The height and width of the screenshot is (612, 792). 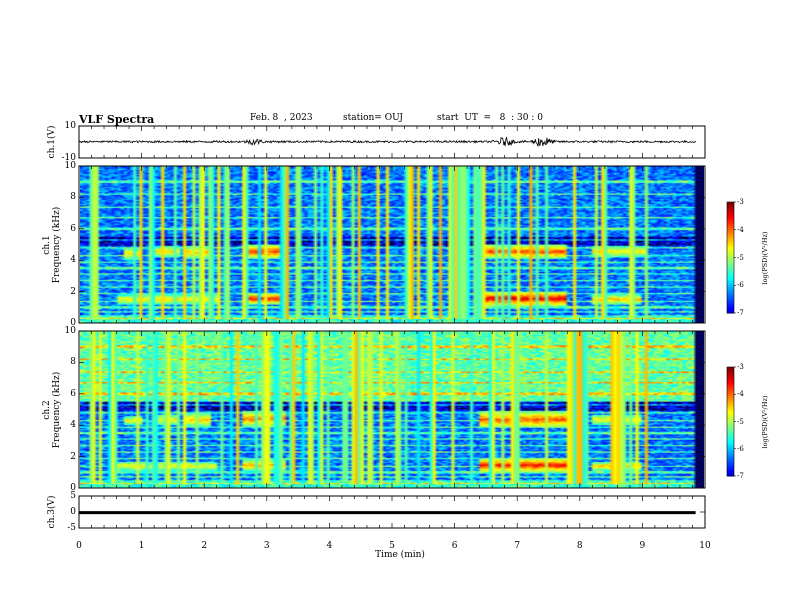 What do you see at coordinates (454, 546) in the screenshot?
I see `x-tick-label: 6` at bounding box center [454, 546].